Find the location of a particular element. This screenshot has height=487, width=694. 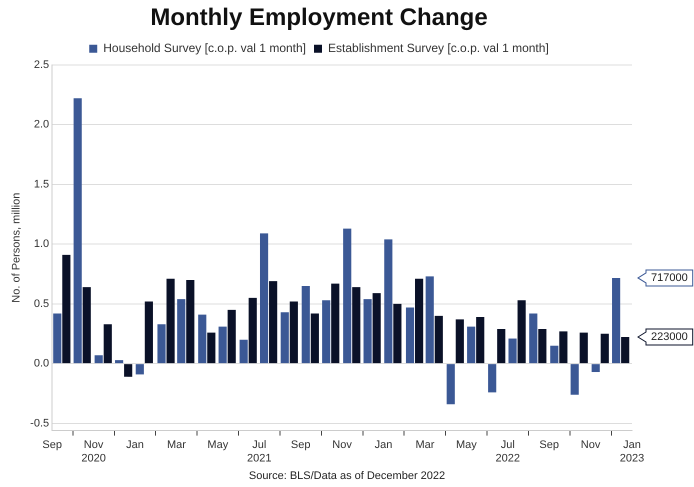

x-tick-label: Jul 2021 is located at coordinates (259, 451).